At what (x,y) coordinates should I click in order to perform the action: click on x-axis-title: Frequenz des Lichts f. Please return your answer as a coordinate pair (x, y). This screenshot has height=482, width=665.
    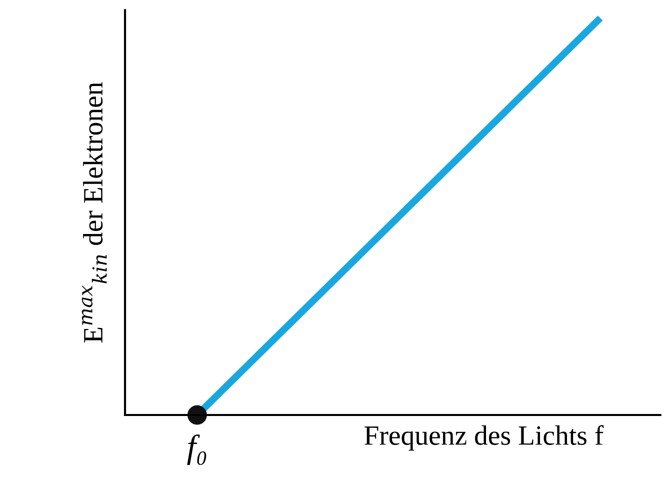
    Looking at the image, I should click on (484, 438).